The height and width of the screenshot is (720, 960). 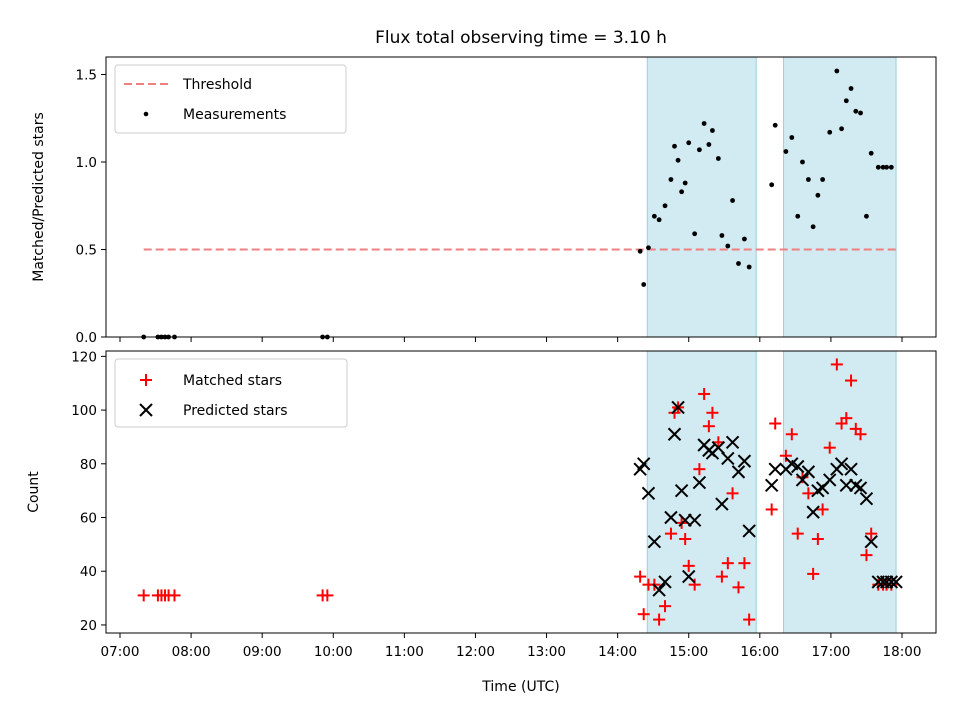 I want to click on top-y-axis-label: Matched/Predicted stars, so click(x=39, y=197).